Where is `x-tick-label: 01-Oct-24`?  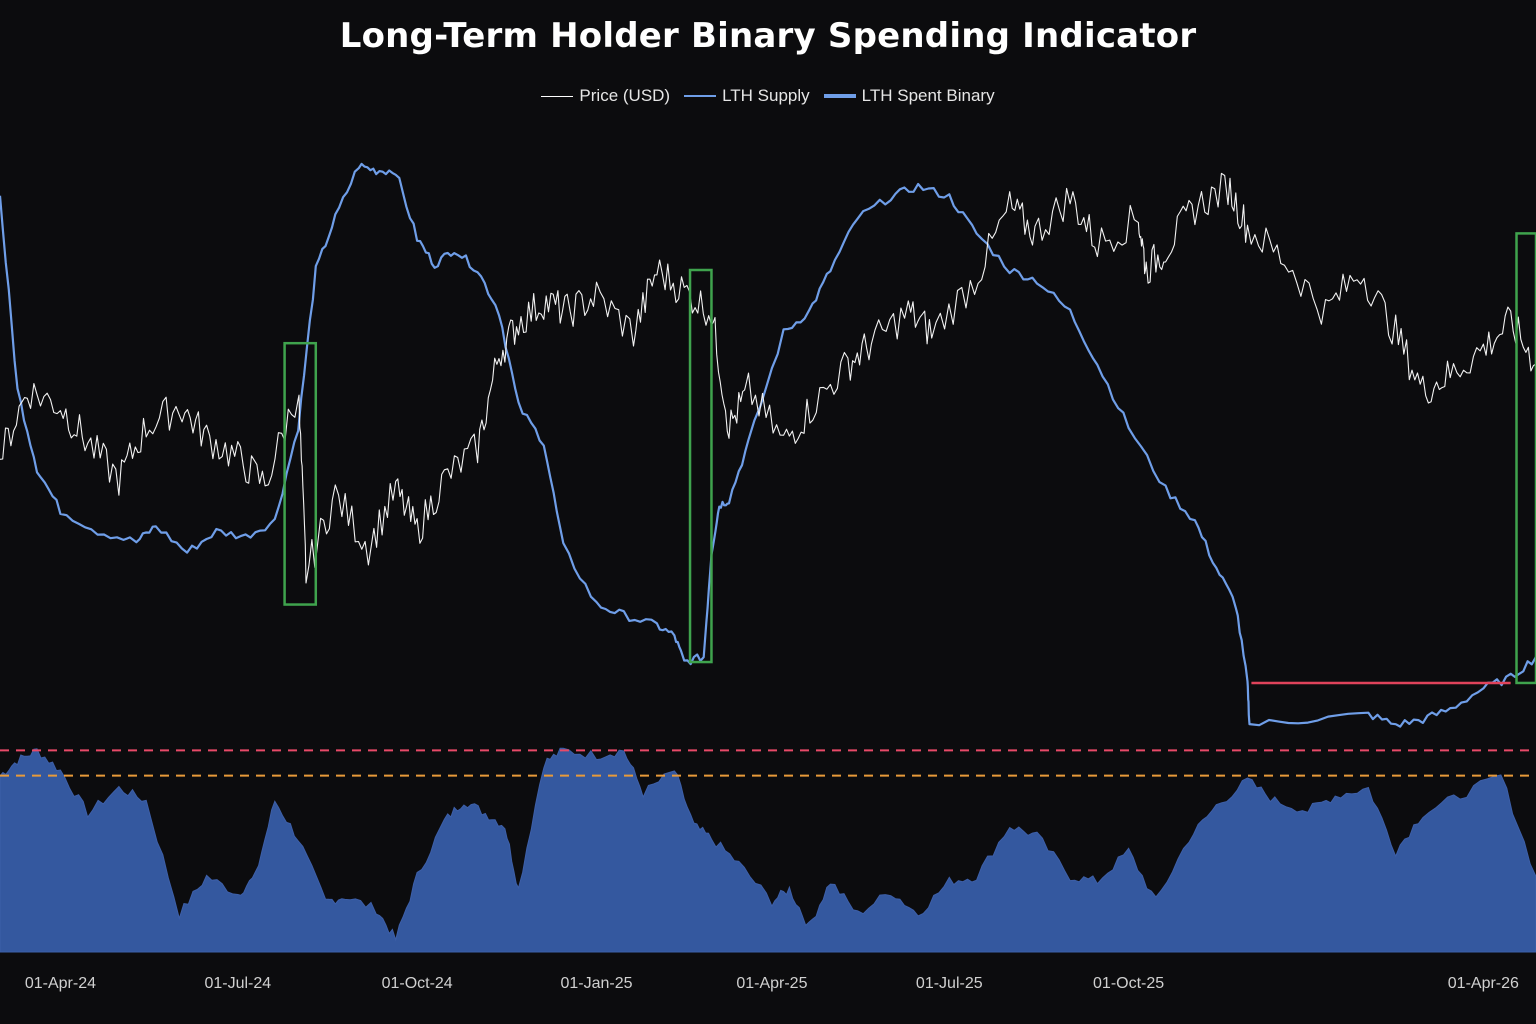
x-tick-label: 01-Oct-24 is located at coordinates (417, 983).